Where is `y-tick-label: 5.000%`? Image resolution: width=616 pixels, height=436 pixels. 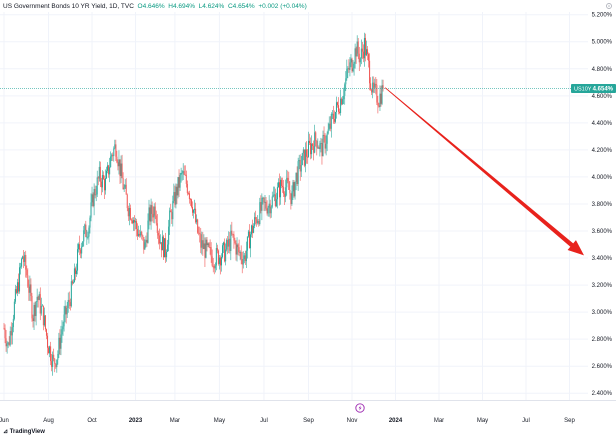 y-tick-label: 5.000% is located at coordinates (602, 43).